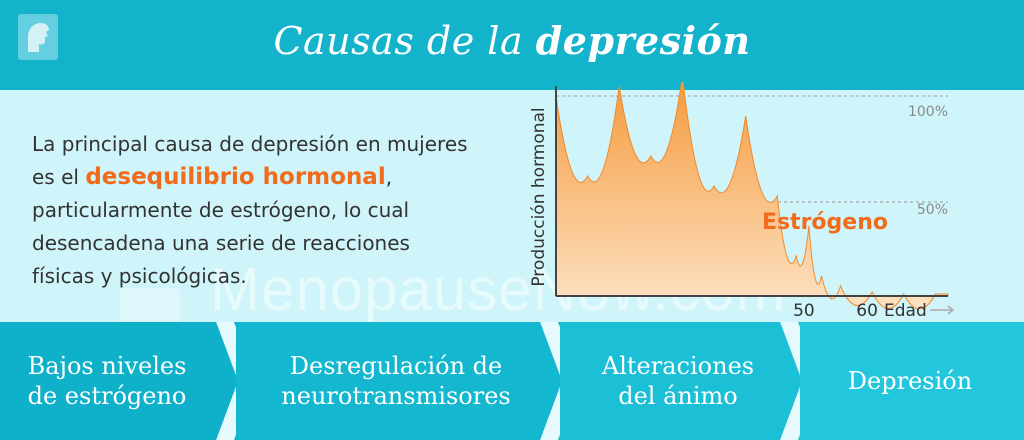  I want to click on step-line: del ánimo, so click(678, 396).